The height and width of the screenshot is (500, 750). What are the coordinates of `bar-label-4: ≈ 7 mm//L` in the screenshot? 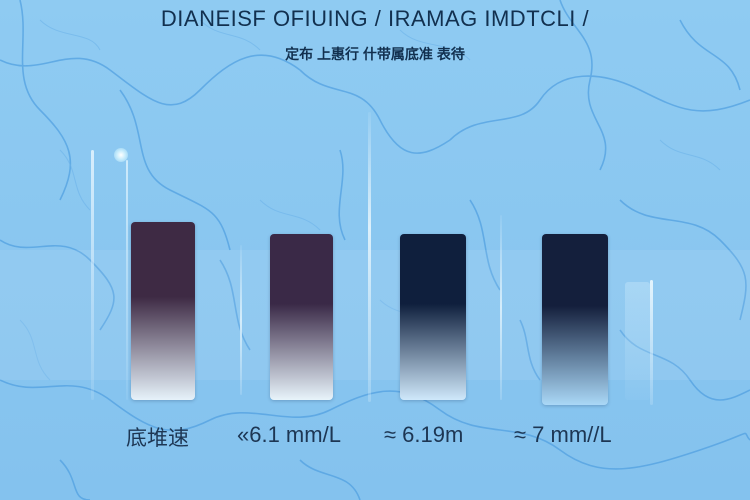 It's located at (563, 434).